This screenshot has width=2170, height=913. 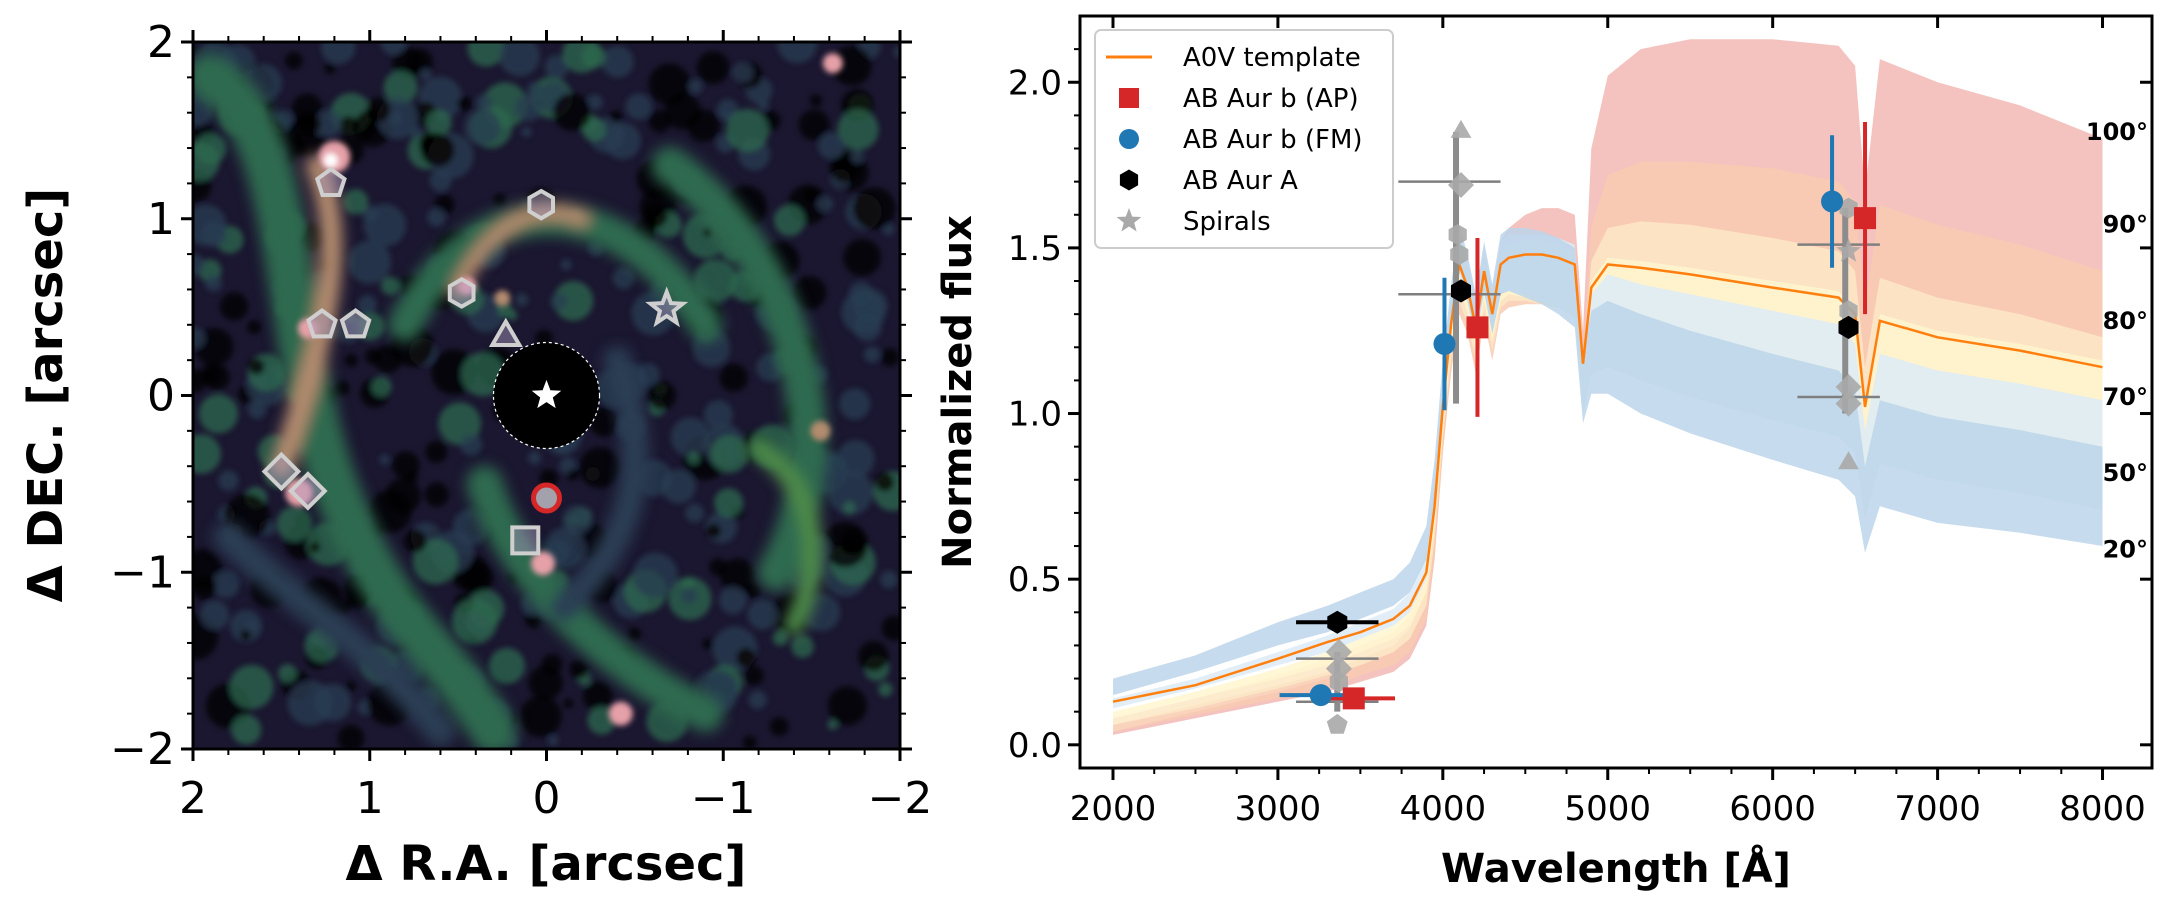 What do you see at coordinates (1272, 58) in the screenshot?
I see `legend-label: A0V template` at bounding box center [1272, 58].